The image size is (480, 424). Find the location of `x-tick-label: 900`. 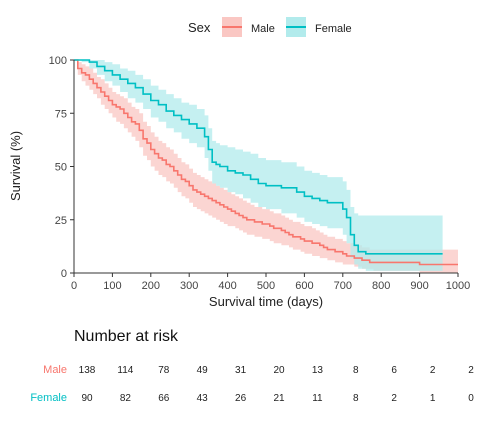

x-tick-label: 900 is located at coordinates (419, 286).